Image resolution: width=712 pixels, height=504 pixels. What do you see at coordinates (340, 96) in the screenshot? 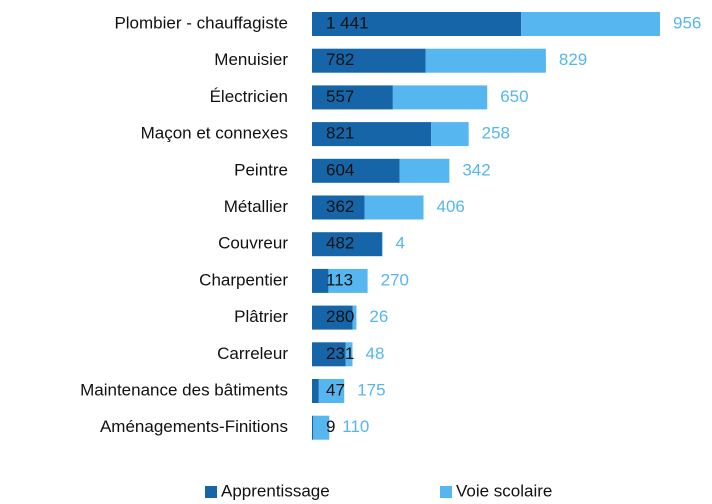
I see `value-label: 557` at bounding box center [340, 96].